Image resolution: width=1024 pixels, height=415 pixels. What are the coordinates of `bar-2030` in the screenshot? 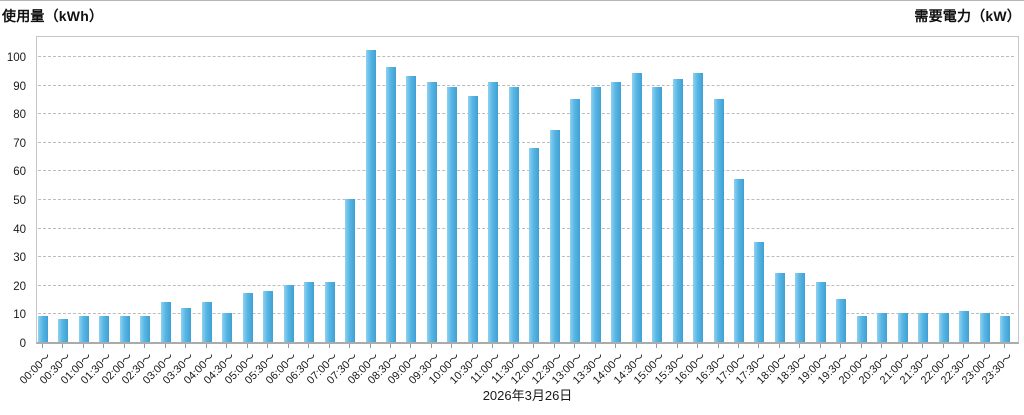 It's located at (882, 327).